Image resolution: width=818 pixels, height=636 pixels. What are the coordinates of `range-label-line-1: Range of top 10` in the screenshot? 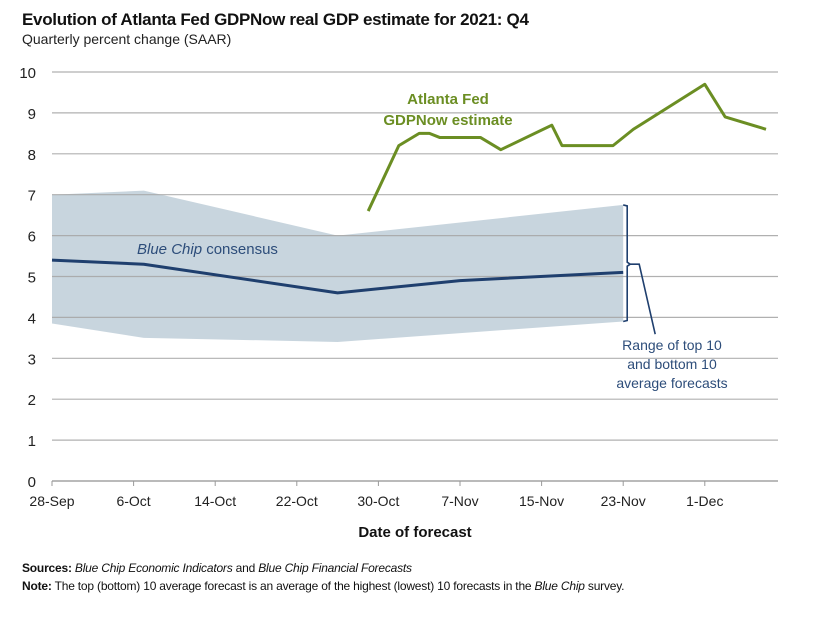 It's located at (672, 345).